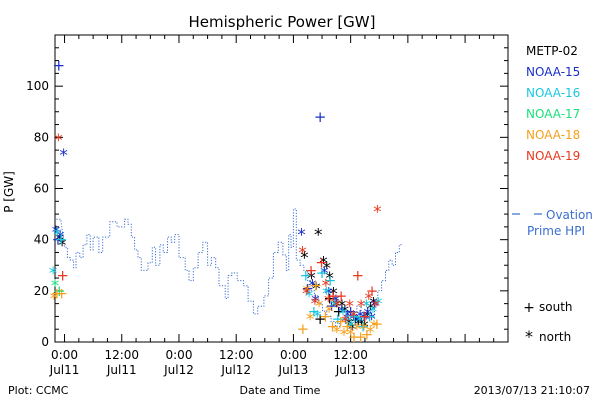 Image resolution: width=600 pixels, height=400 pixels. I want to click on y-tick-label: 100, so click(37, 86).